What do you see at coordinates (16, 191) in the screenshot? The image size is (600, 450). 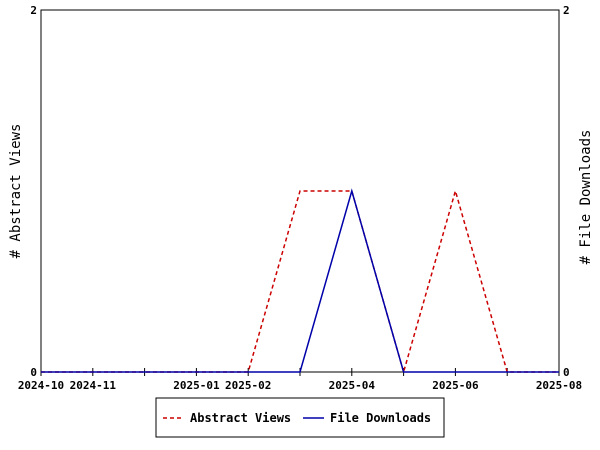 I see `y-left-axis-title: # Abstract Views` at bounding box center [16, 191].